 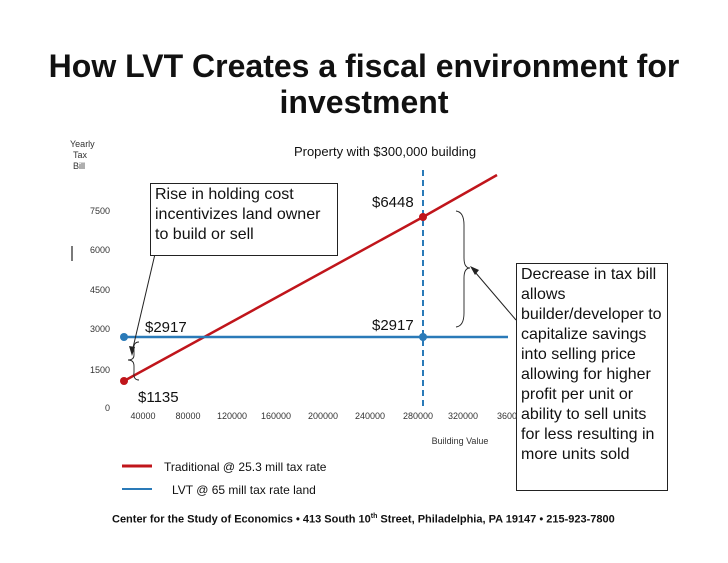 What do you see at coordinates (393, 325) in the screenshot?
I see `label-lvt-end: $2917` at bounding box center [393, 325].